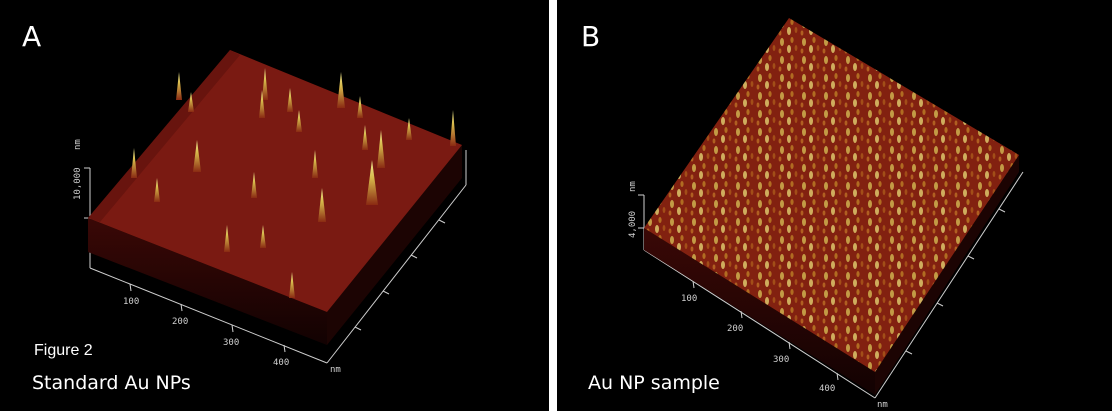  Describe the element at coordinates (882, 405) in the screenshot. I see `x-unit-label-b: nm` at that location.